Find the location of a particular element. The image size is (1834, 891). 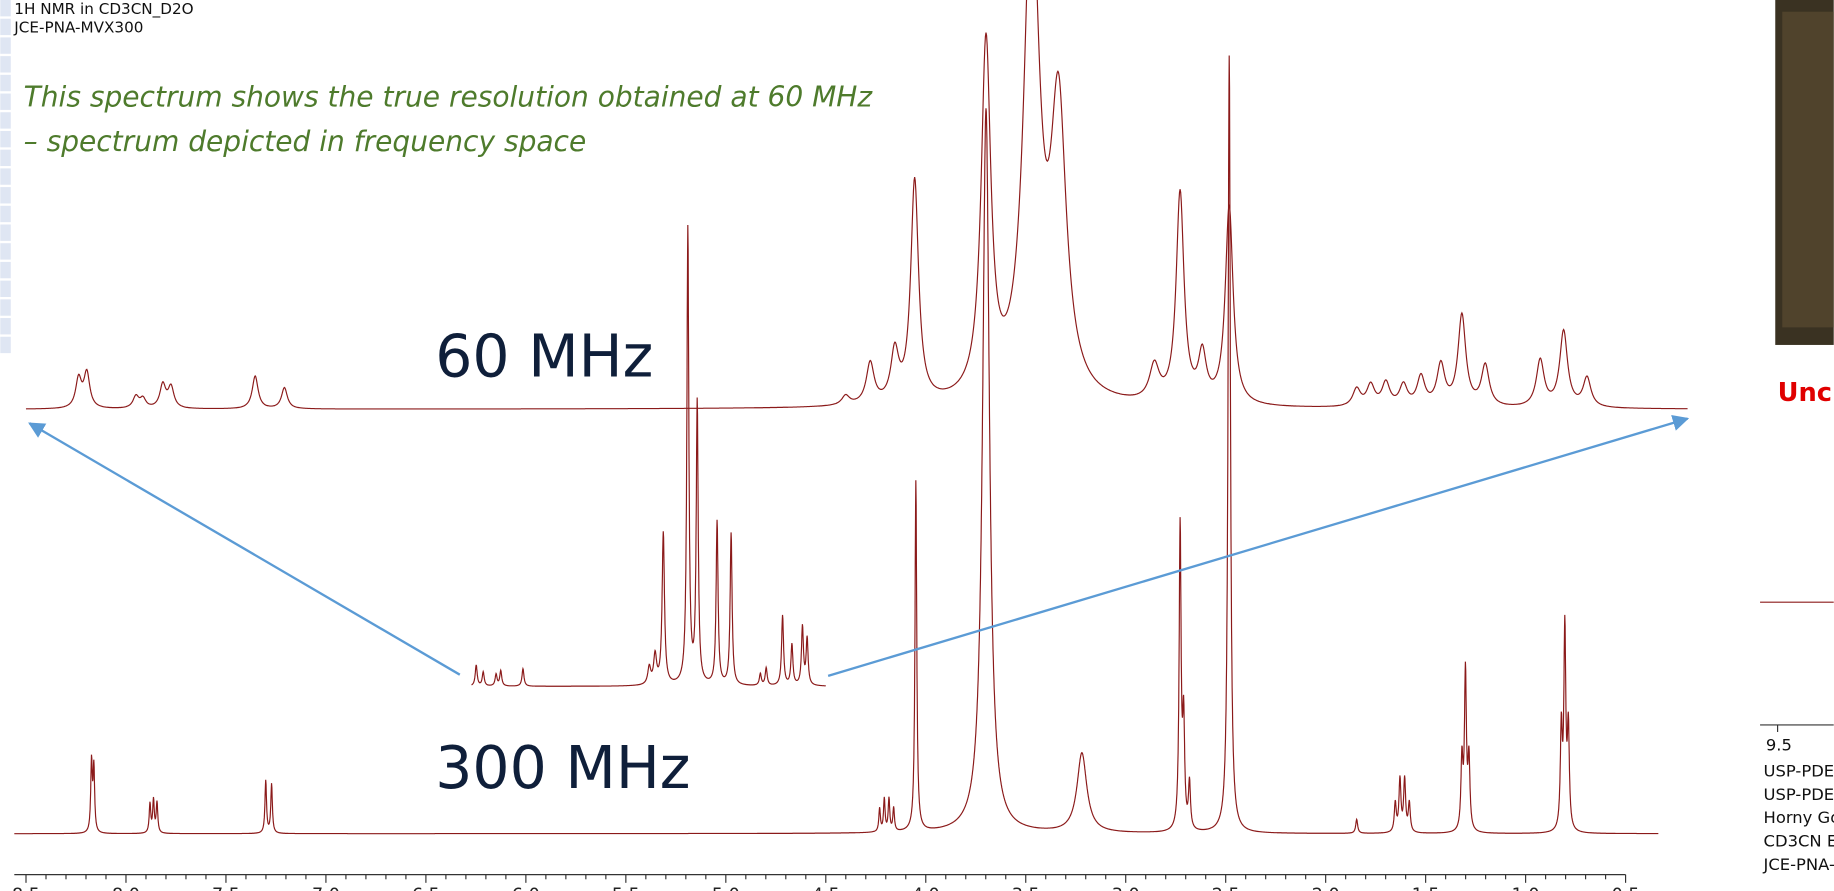

panel-line: CD3CN Ex is located at coordinates (1799, 841).